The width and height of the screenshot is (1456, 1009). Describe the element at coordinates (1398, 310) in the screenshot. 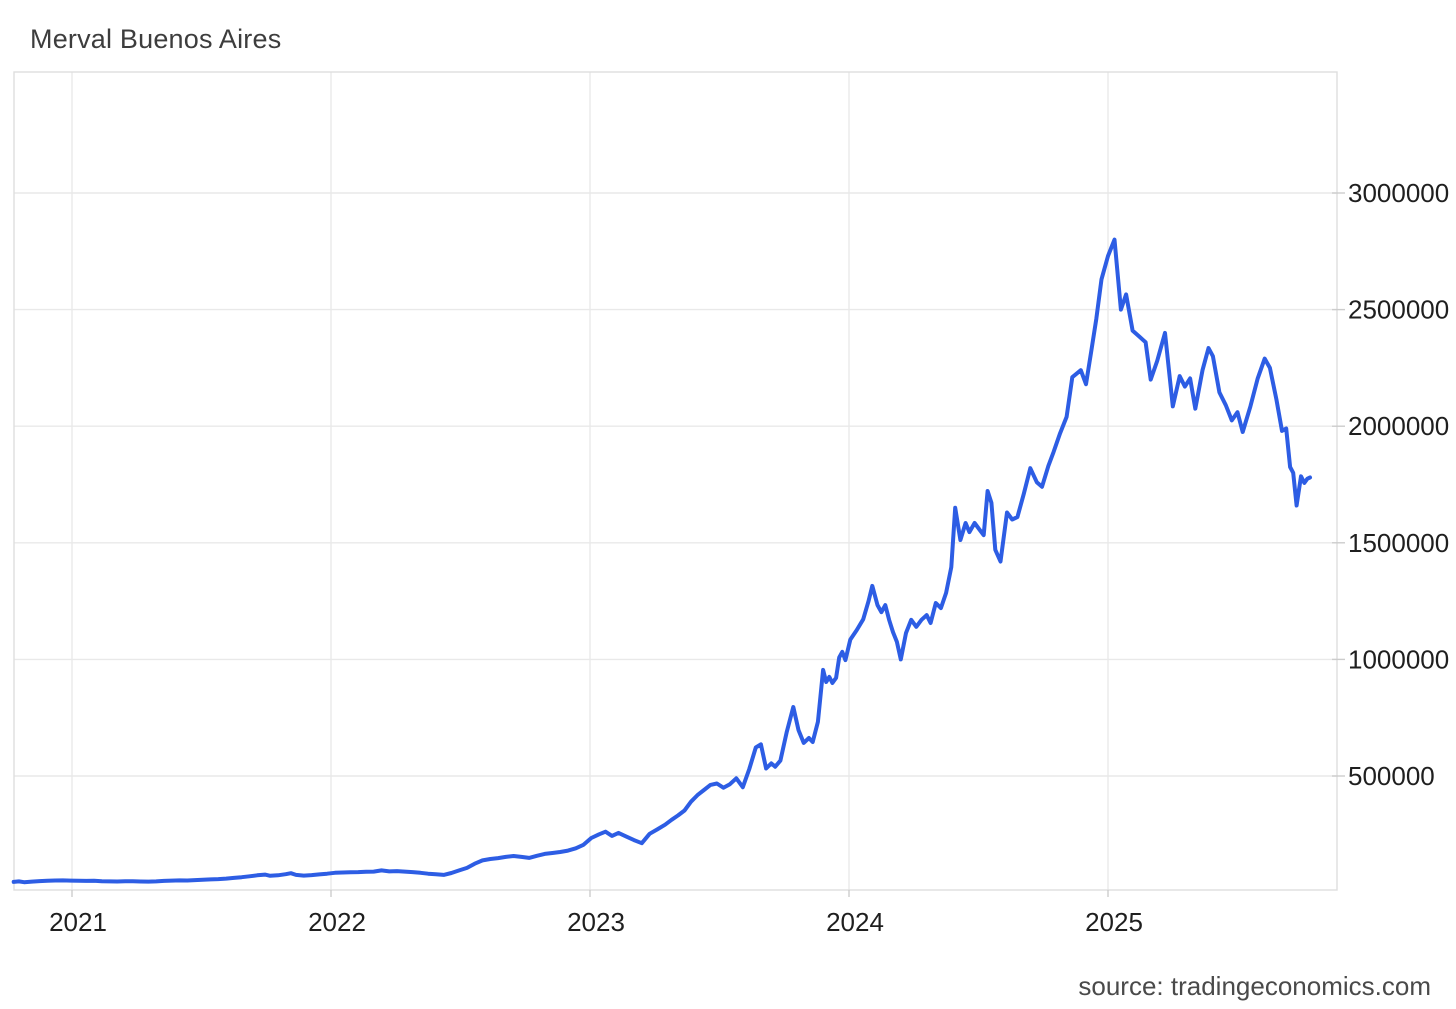

I see `svg-text: 2500000` at that location.